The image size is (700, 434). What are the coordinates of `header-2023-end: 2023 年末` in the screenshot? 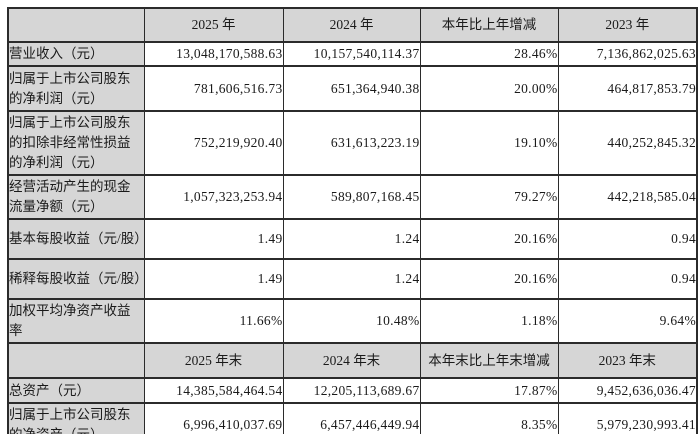 It's located at (627, 360).